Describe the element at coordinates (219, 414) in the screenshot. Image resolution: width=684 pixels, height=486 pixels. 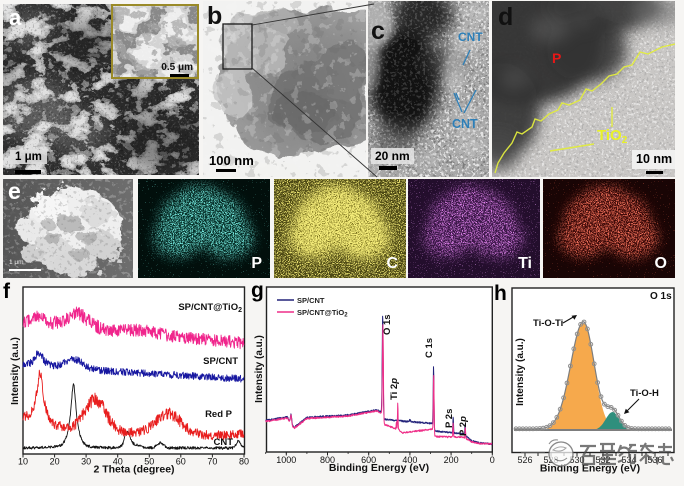
I see `svg-text: Red P` at that location.